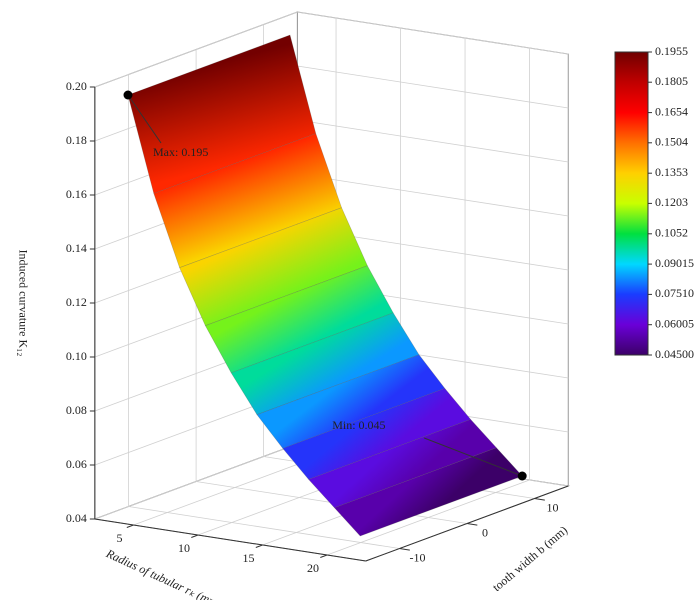  I want to click on min-marker, so click(522, 476).